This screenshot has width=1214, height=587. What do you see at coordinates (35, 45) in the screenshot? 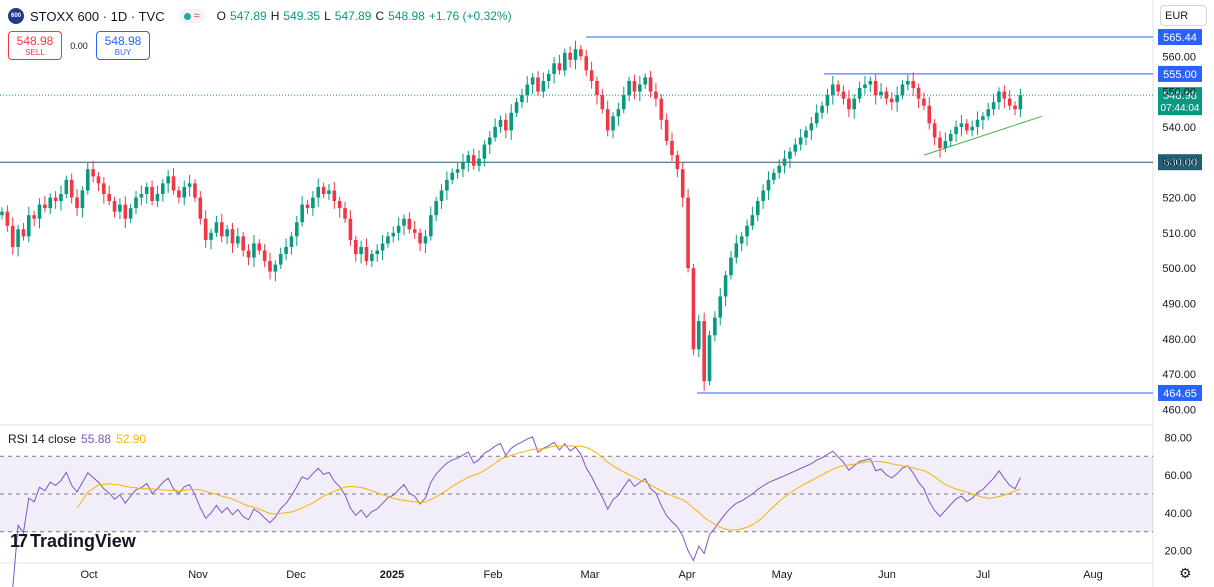
I see `sell-button: 548.98 SELL` at bounding box center [35, 45].